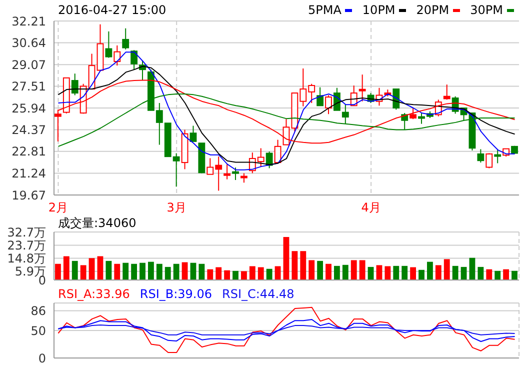 Image resolution: width=520 pixels, height=365 pixels. I want to click on y-tick-label: 86, so click(38, 311).